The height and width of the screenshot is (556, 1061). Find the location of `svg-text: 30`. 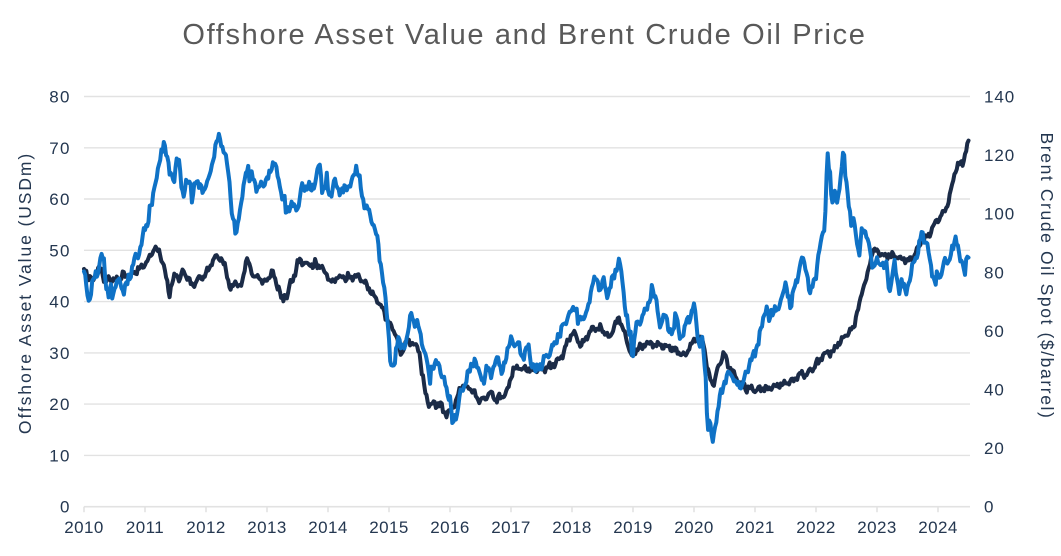

svg-text: 30 is located at coordinates (60, 353).